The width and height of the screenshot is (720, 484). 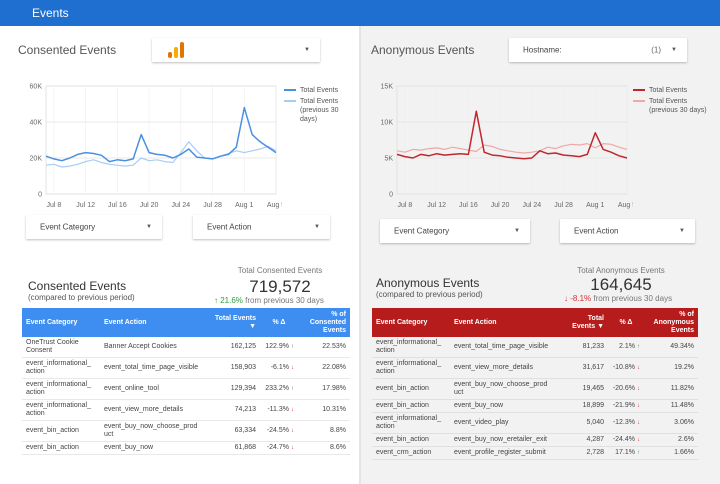 I want to click on cell-total-events: 74,213, so click(x=234, y=410).